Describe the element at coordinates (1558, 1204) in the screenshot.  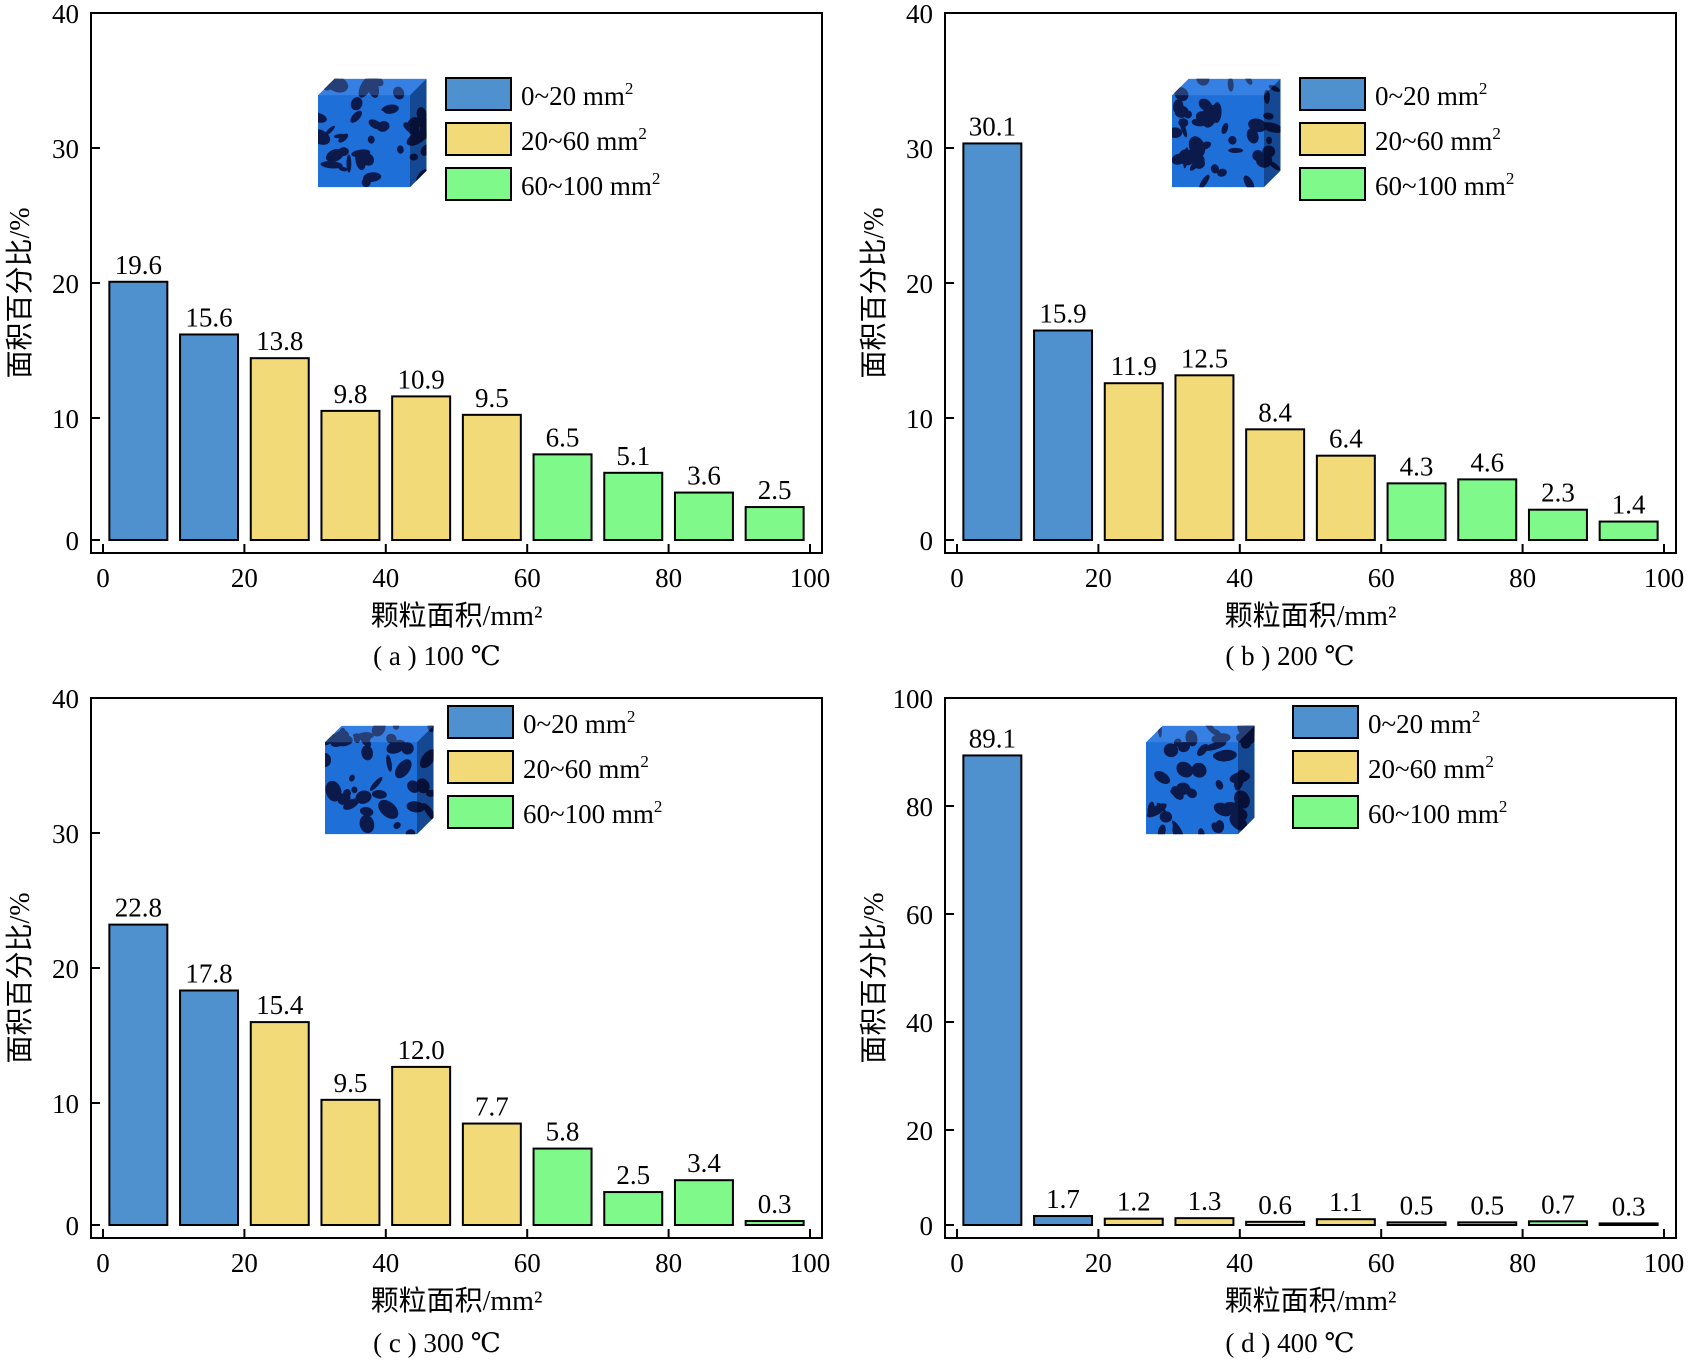
I see `bar-value-label: 0.7` at that location.